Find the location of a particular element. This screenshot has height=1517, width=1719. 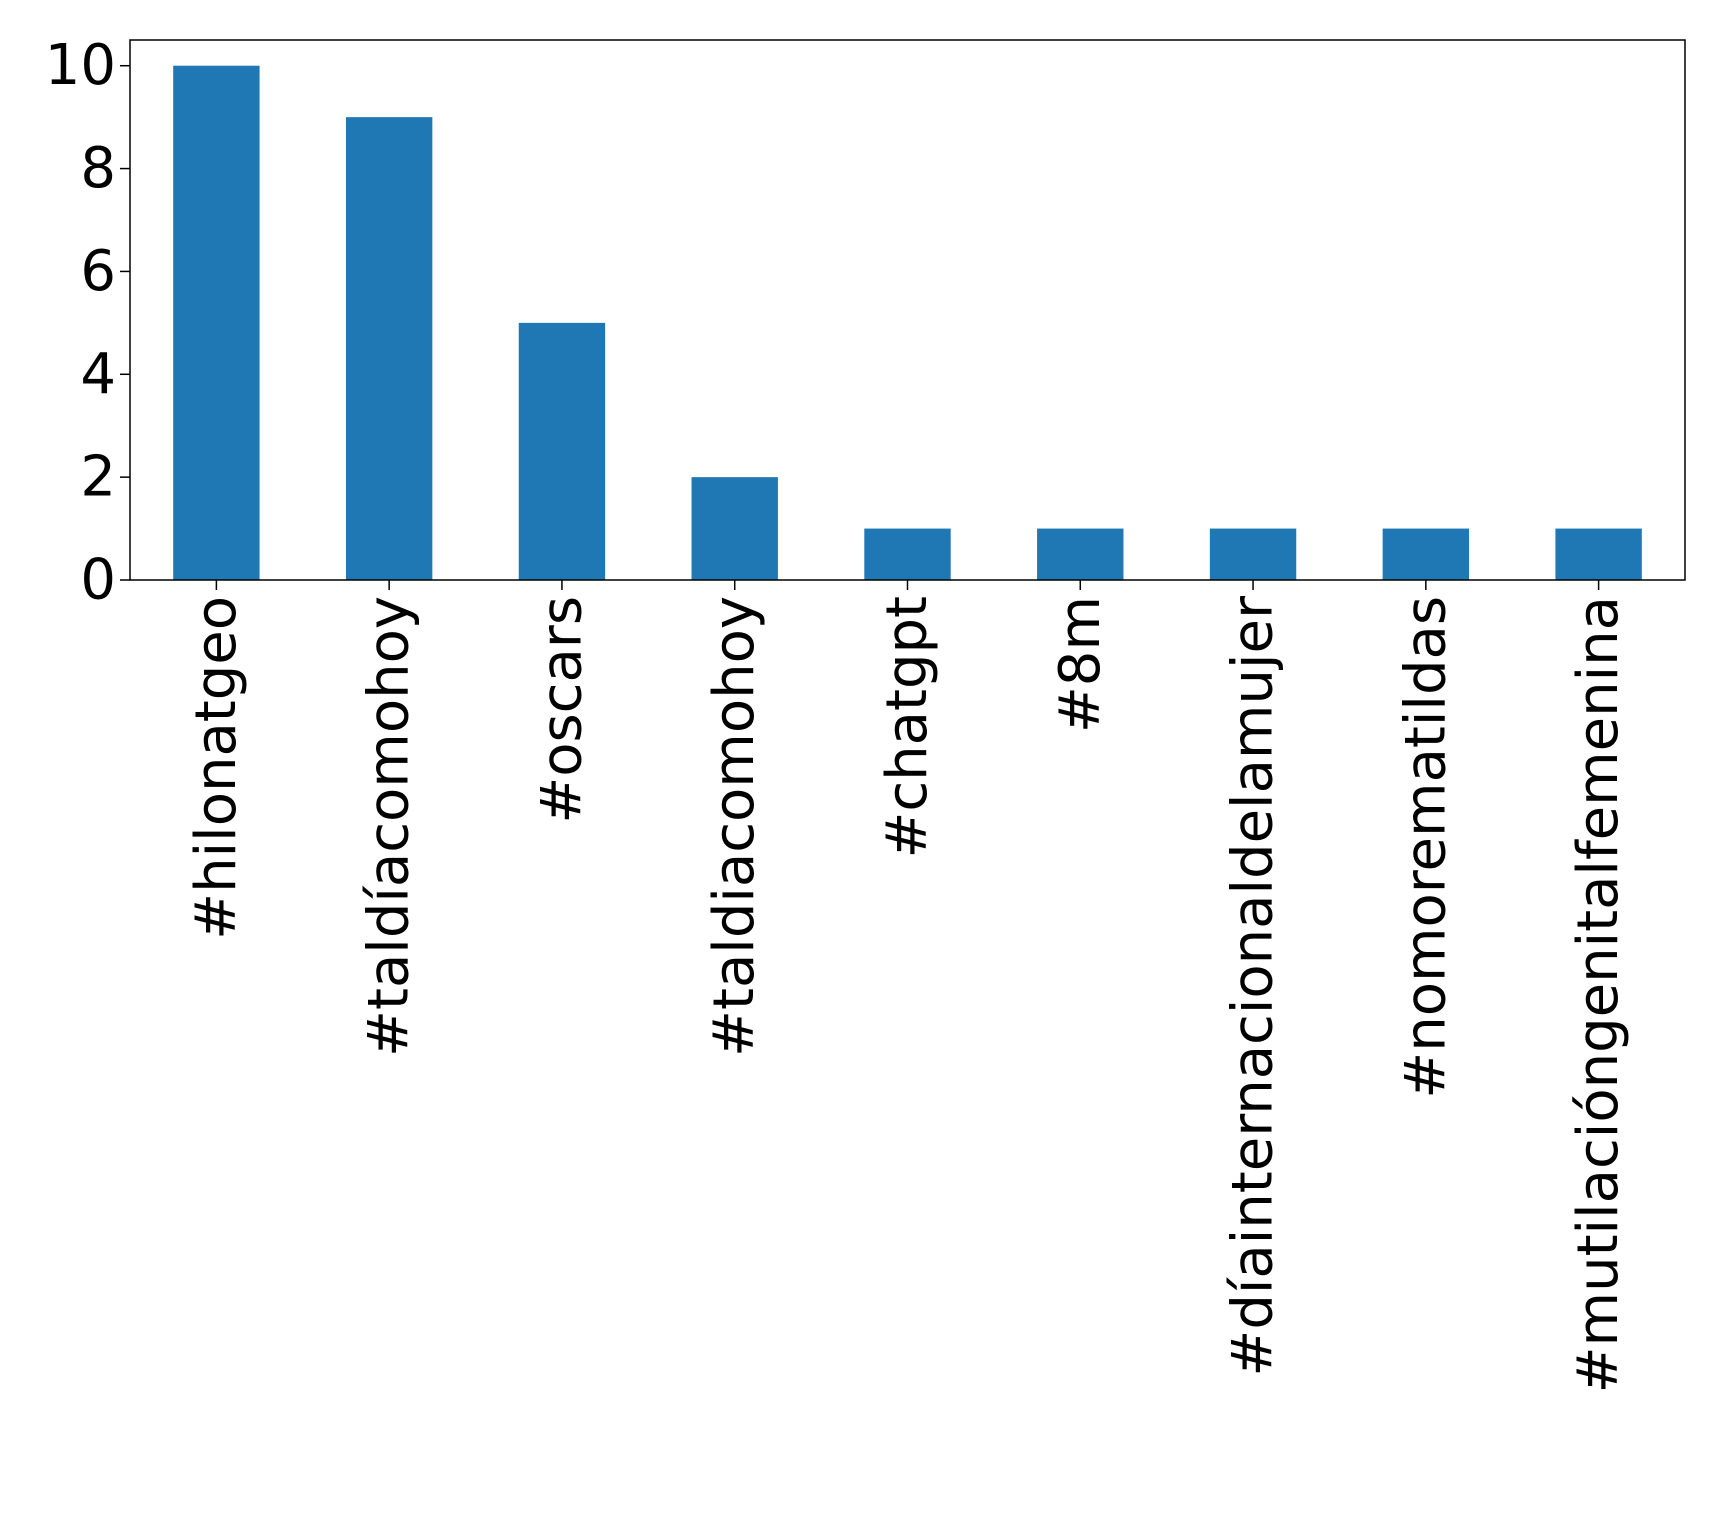

y-tick-label: 6 is located at coordinates (98, 271).